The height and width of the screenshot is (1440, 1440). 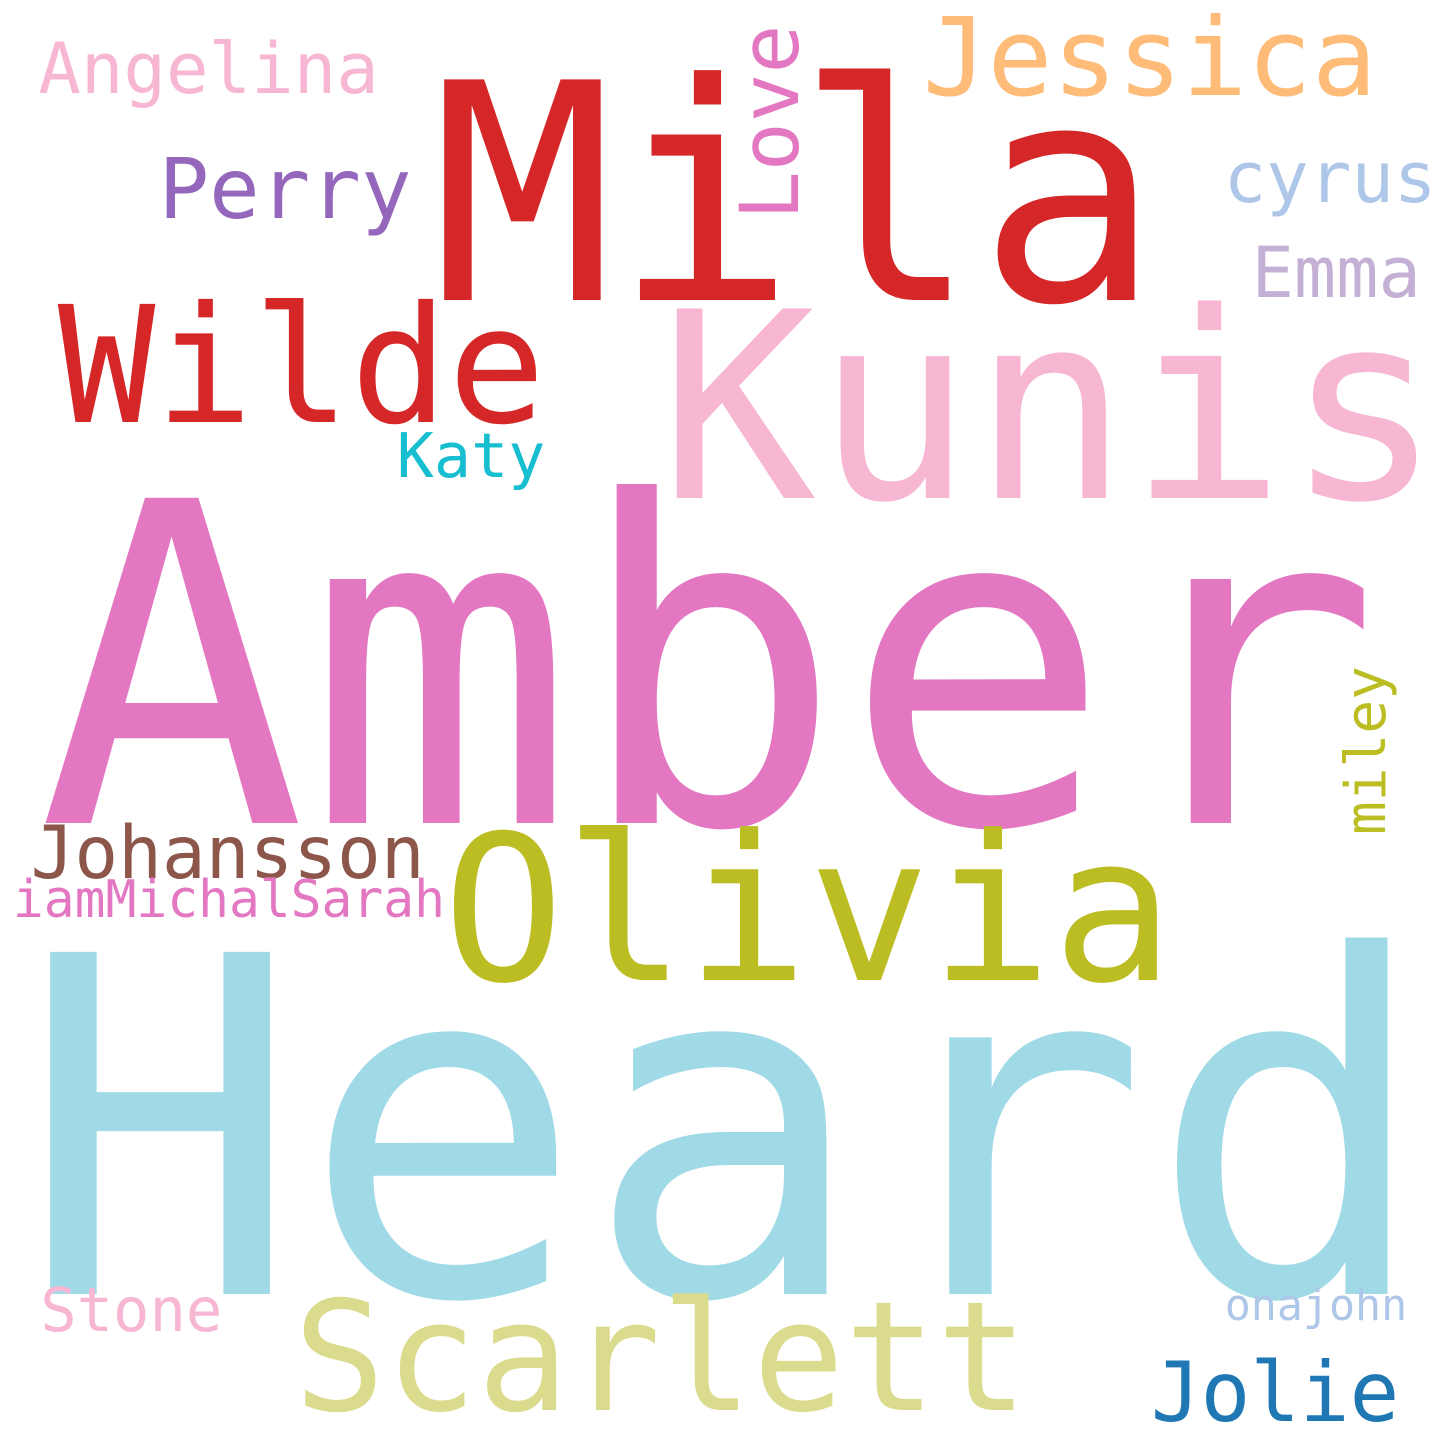 I want to click on word-emma: Emma, so click(x=1336, y=272).